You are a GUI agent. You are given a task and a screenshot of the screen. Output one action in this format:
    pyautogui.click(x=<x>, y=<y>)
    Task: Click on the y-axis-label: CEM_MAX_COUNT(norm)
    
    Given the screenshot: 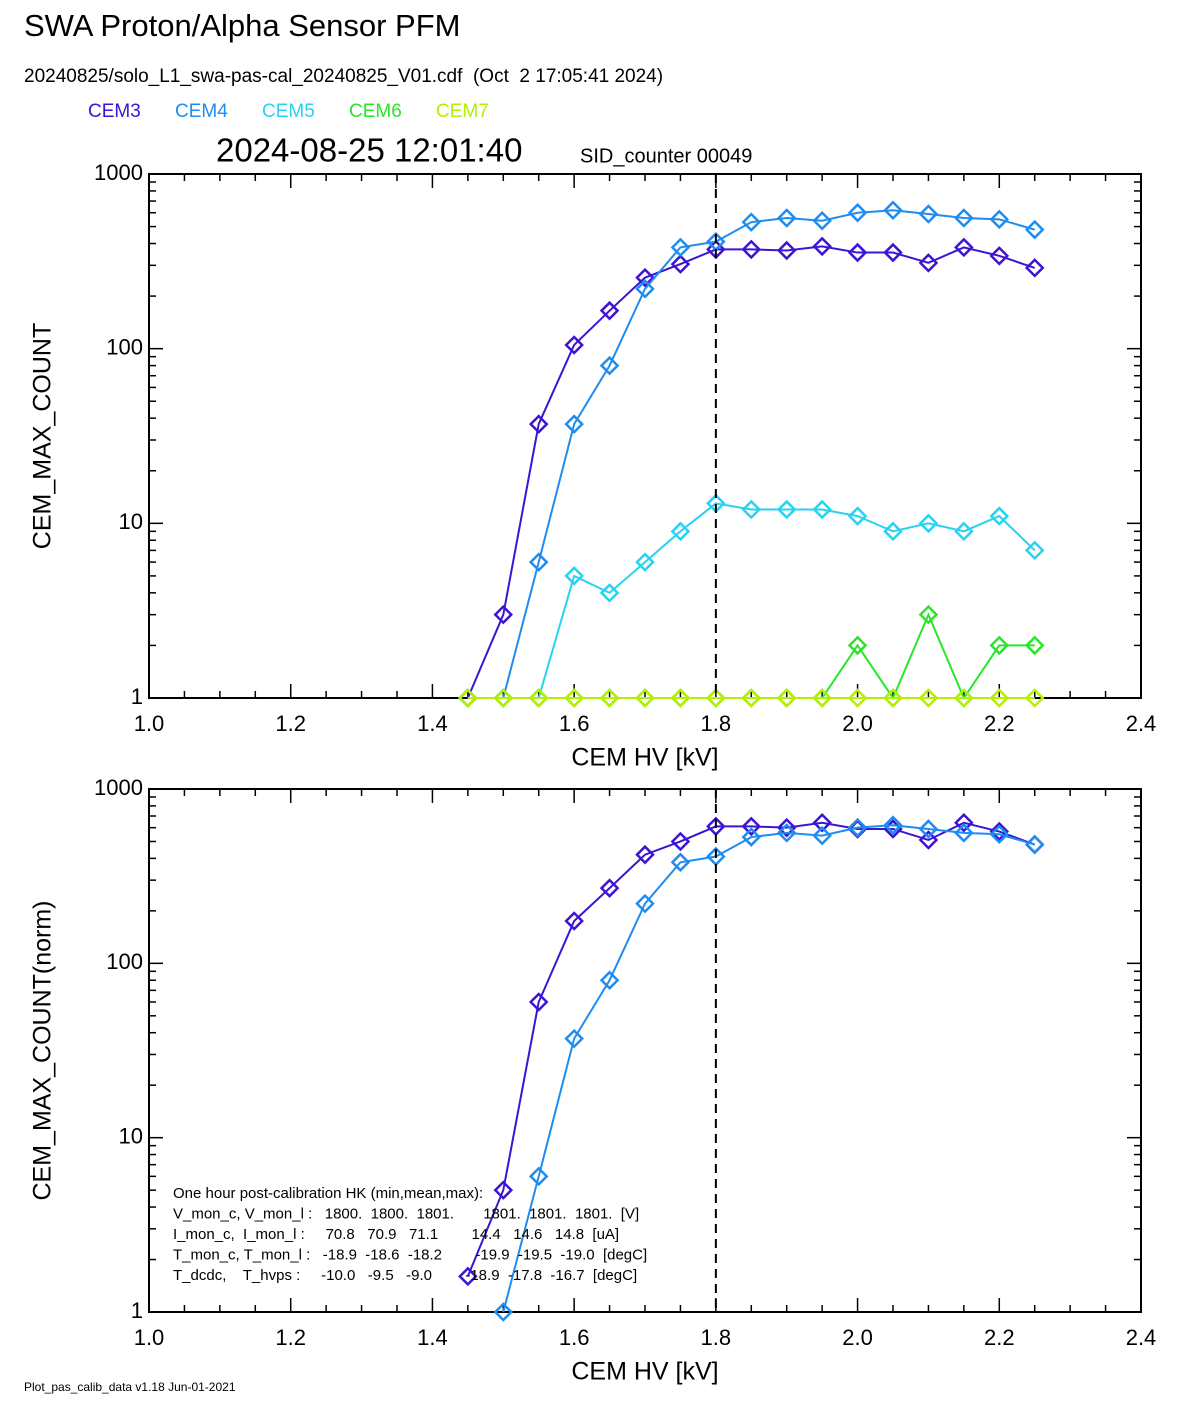 What is the action you would take?
    pyautogui.click(x=43, y=1050)
    